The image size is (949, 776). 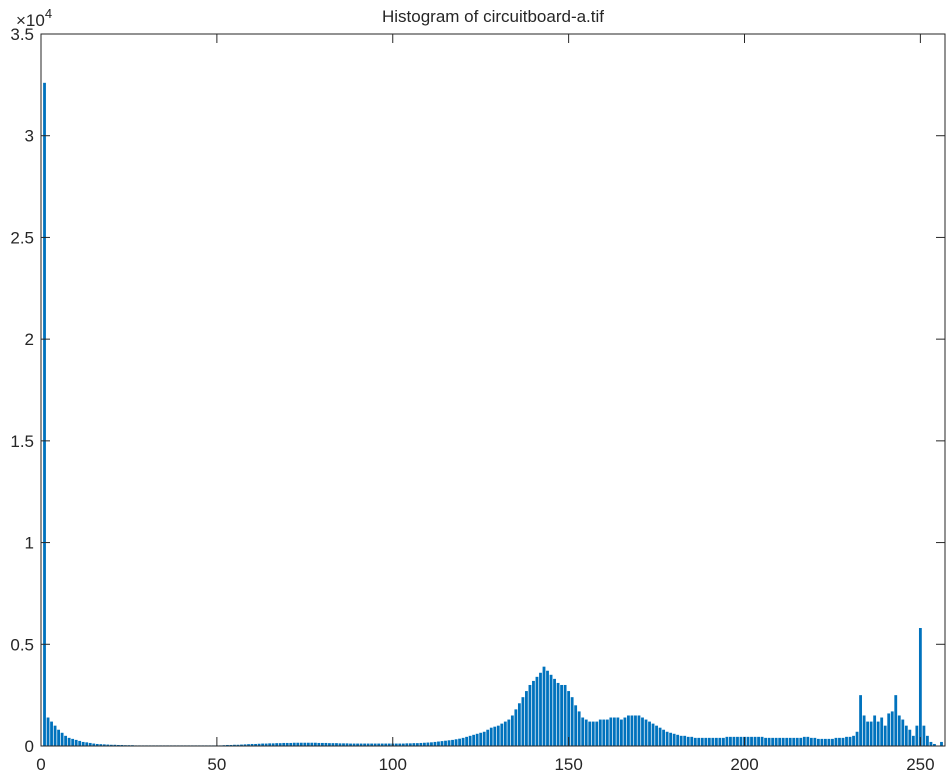 I want to click on x-tick-label: 200, so click(x=744, y=764).